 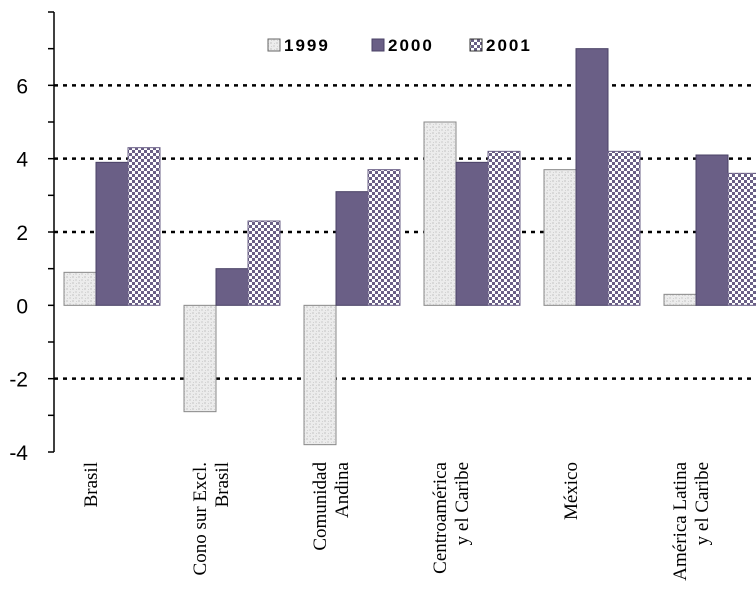 What do you see at coordinates (18, 380) in the screenshot?
I see `y-tick-label: -2` at bounding box center [18, 380].